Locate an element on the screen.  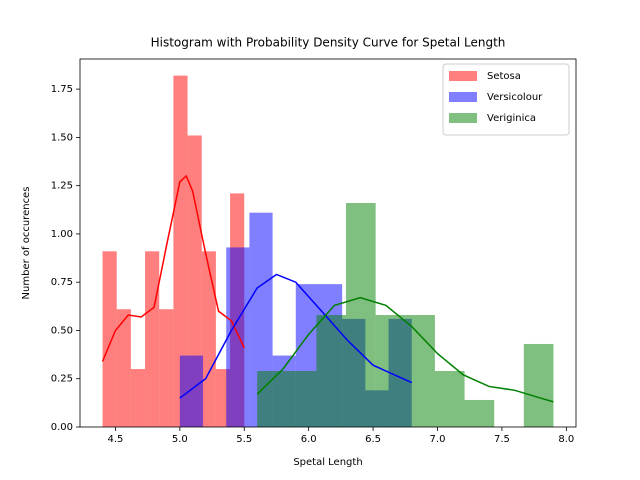
y-tick-label: 0.25 is located at coordinates (62, 379).